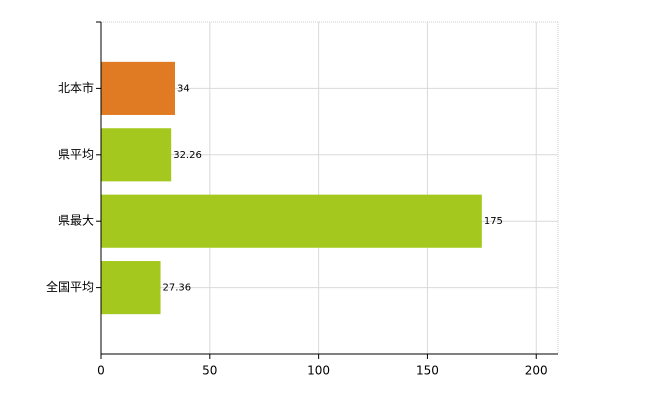  What do you see at coordinates (493, 221) in the screenshot?
I see `value-label: 175` at bounding box center [493, 221].